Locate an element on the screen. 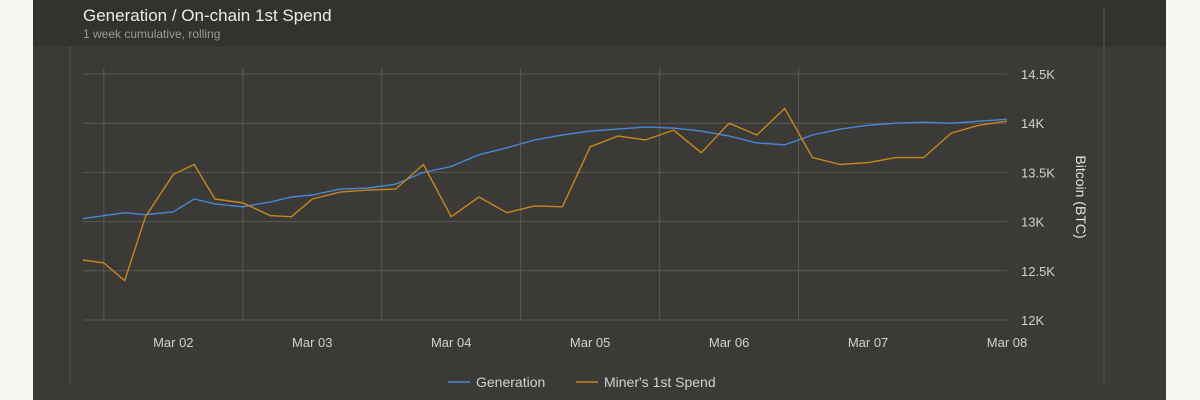 Image resolution: width=1200 pixels, height=400 pixels. legend-item-generation: Generation is located at coordinates (496, 382).